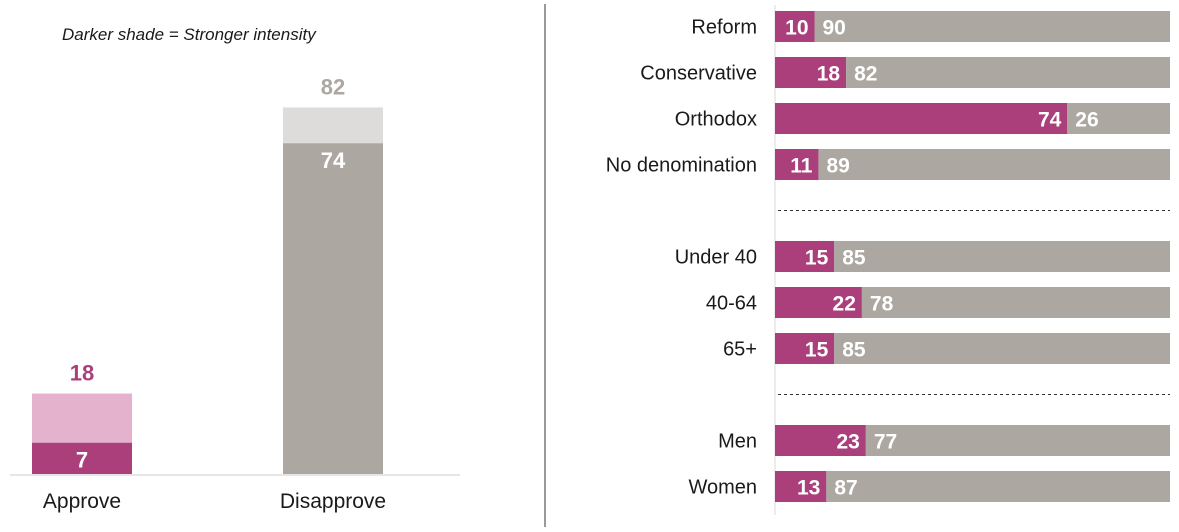 The width and height of the screenshot is (1179, 532). What do you see at coordinates (716, 258) in the screenshot?
I see `under-40-row-label: Under 40` at bounding box center [716, 258].